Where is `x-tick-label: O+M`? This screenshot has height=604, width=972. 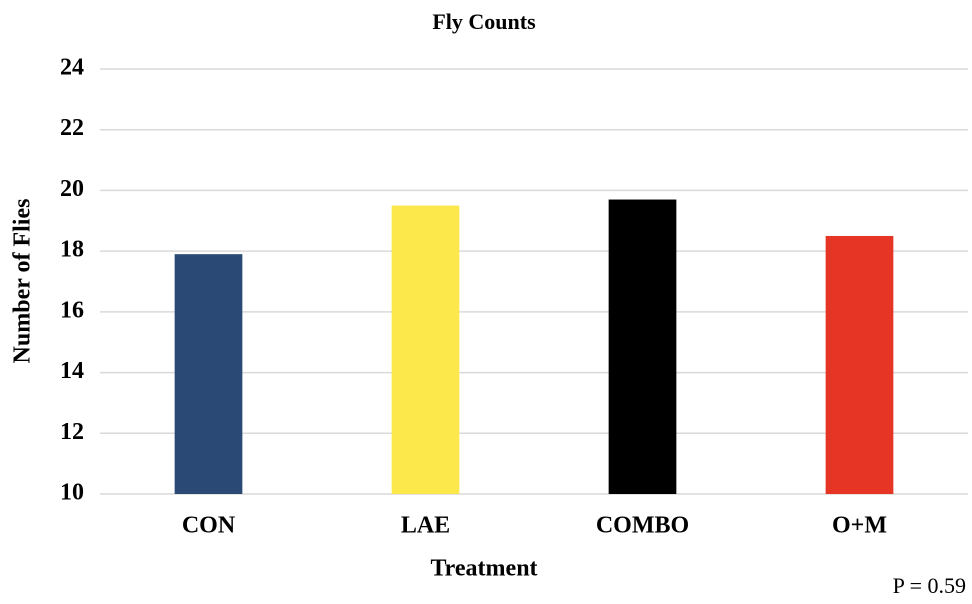
x-tick-label: O+M is located at coordinates (859, 526).